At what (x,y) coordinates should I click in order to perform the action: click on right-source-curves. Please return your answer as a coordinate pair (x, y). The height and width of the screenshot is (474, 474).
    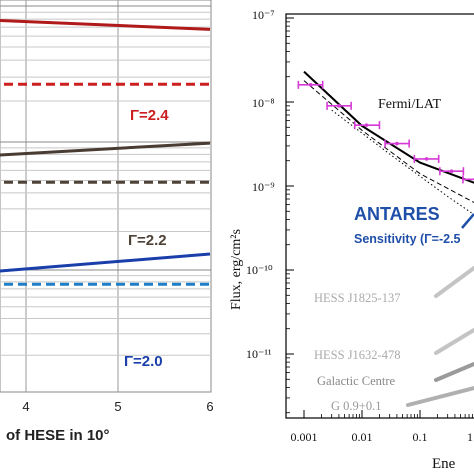
    Looking at the image, I should click on (440, 310).